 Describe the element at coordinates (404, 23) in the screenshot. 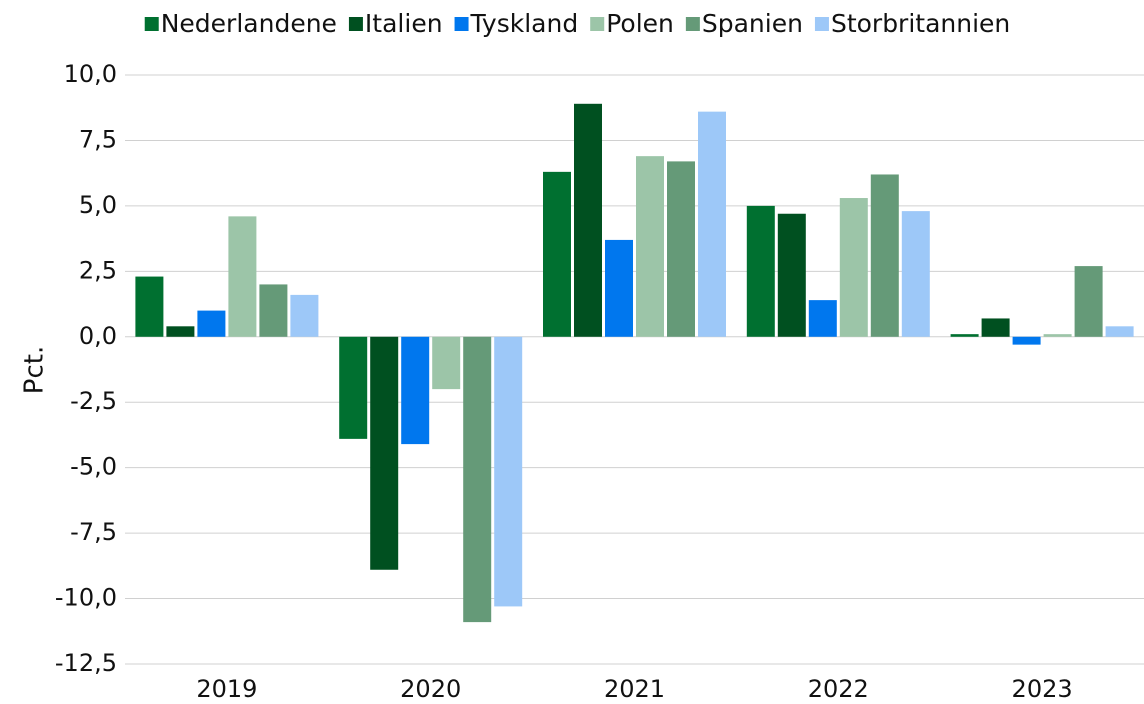

I see `legend-label: Italien` at that location.